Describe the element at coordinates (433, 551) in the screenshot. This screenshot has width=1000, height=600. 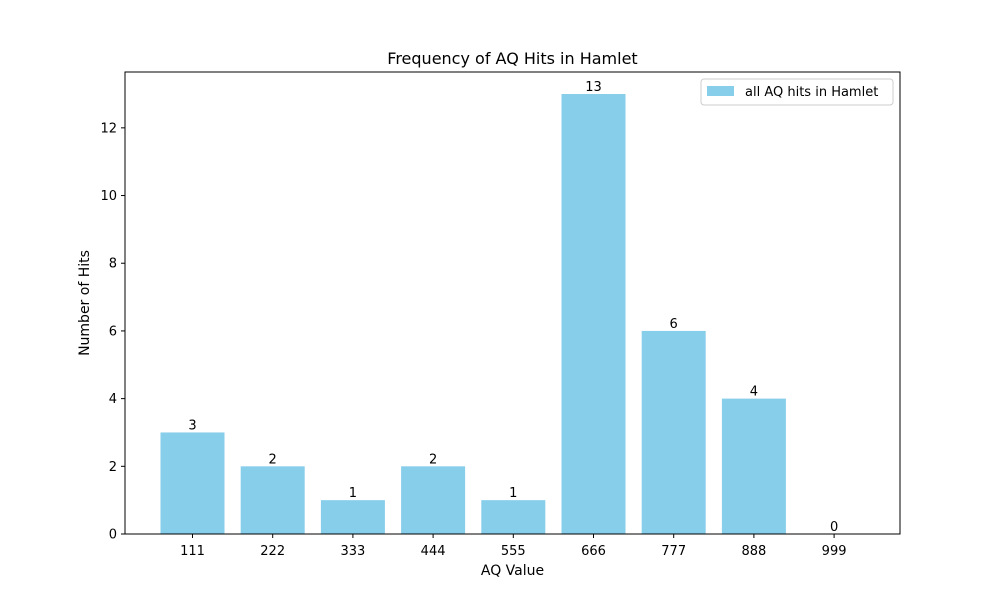
I see `x-tick-label: 444` at that location.